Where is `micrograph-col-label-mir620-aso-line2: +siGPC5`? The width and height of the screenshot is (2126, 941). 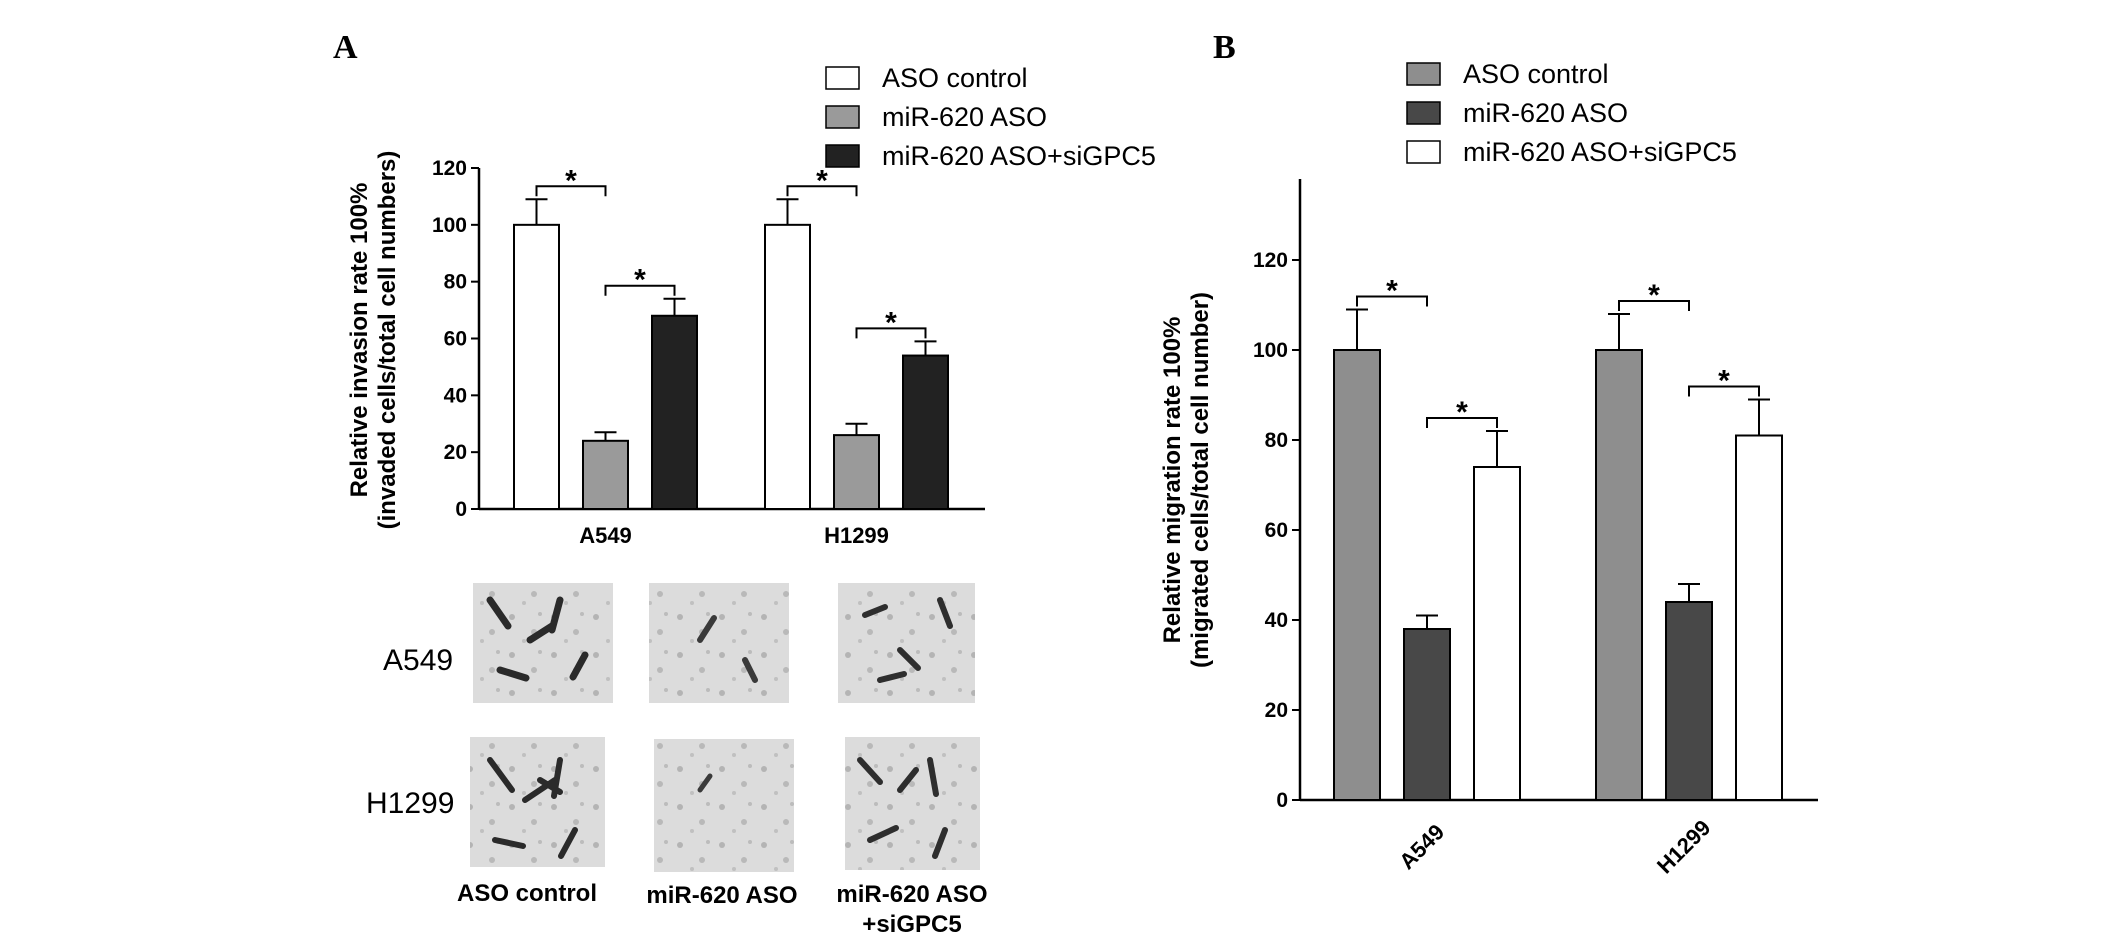
micrograph-col-label-mir620-aso-line2: +siGPC5 is located at coordinates (911, 924).